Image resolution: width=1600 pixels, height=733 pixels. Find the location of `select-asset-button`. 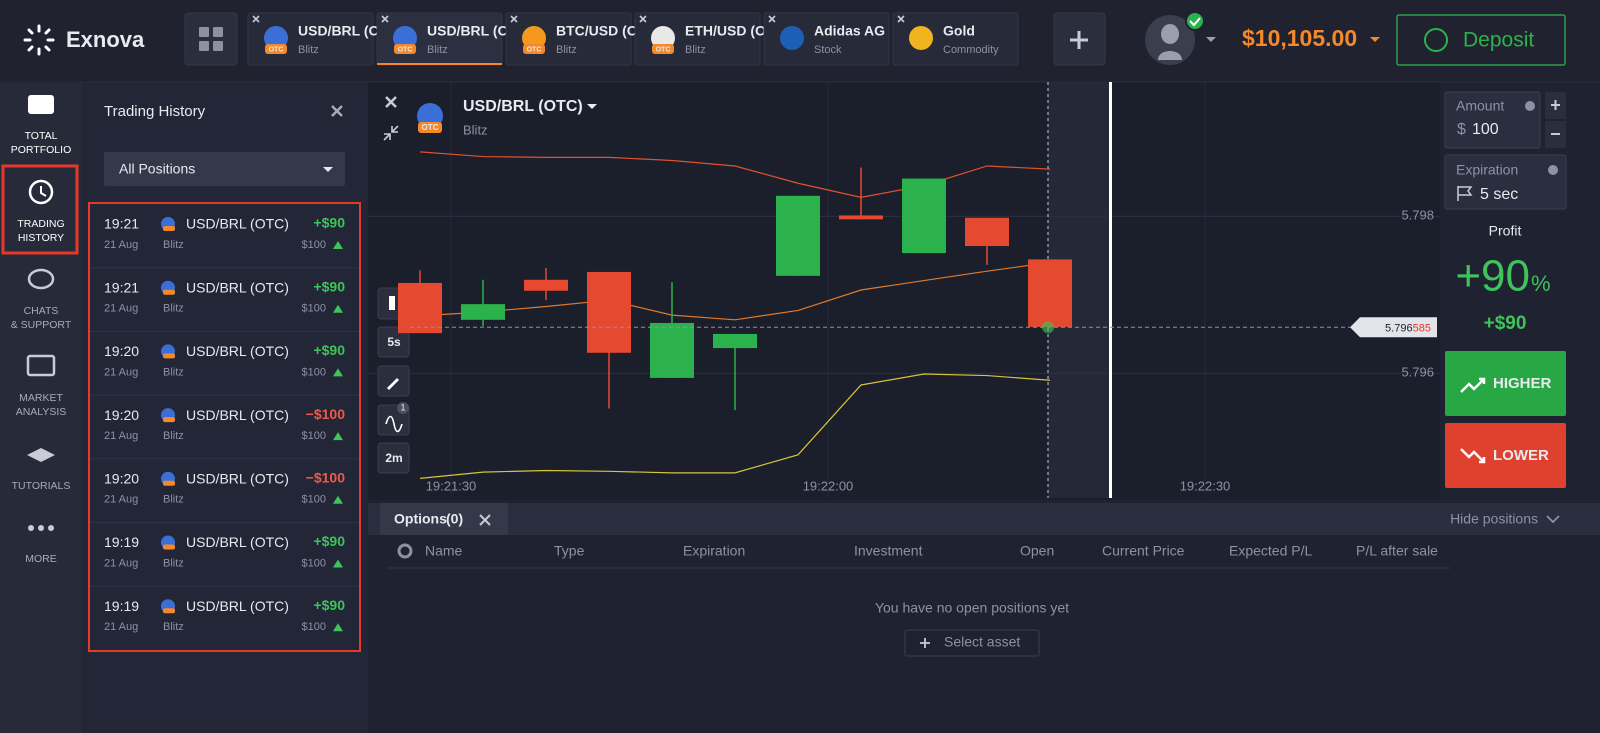

select-asset-button is located at coordinates (972, 643).